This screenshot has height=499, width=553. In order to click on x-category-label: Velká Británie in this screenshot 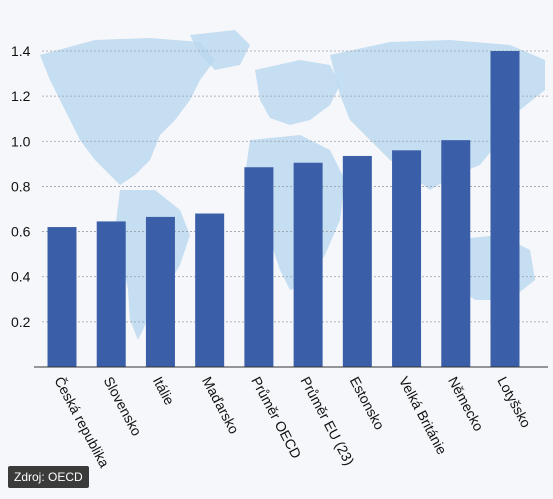, I will do `click(423, 415)`.